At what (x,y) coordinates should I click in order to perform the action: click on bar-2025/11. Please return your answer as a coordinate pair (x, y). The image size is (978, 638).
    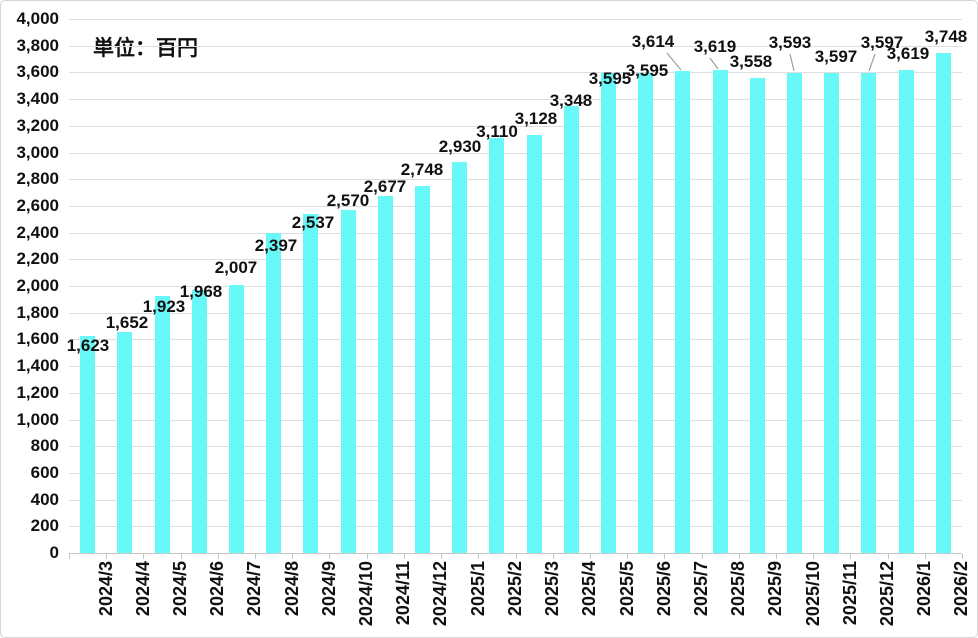
    Looking at the image, I should click on (832, 312).